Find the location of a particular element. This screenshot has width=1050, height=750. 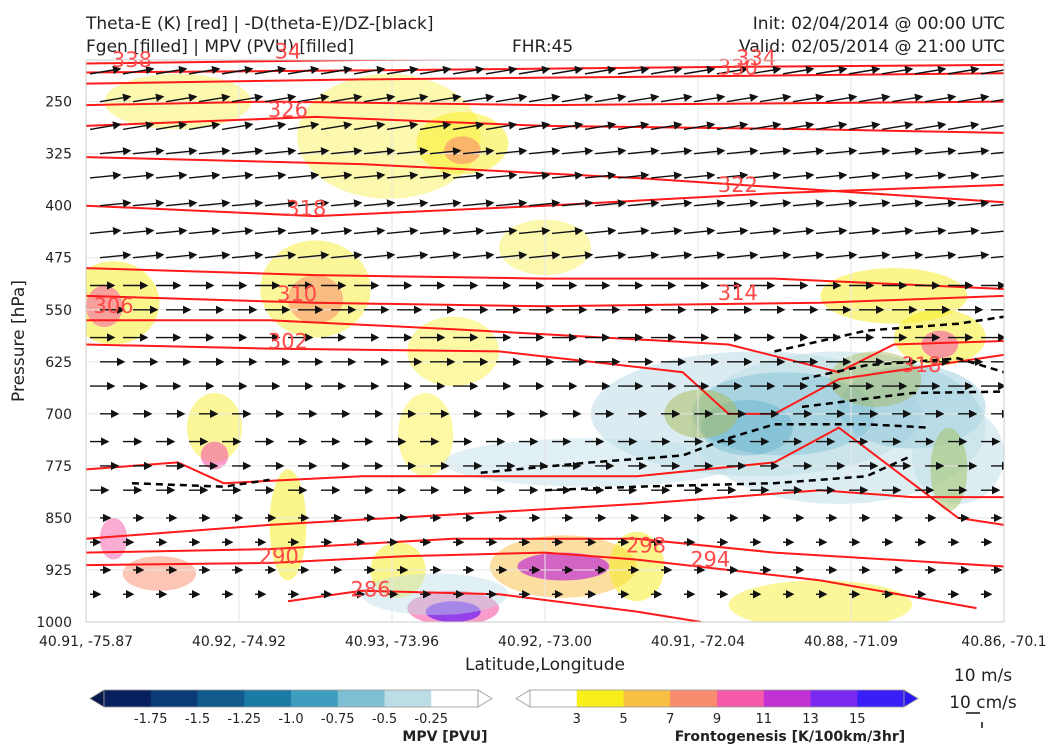

x-tick-label: 40.88, -71.09 is located at coordinates (851, 642).